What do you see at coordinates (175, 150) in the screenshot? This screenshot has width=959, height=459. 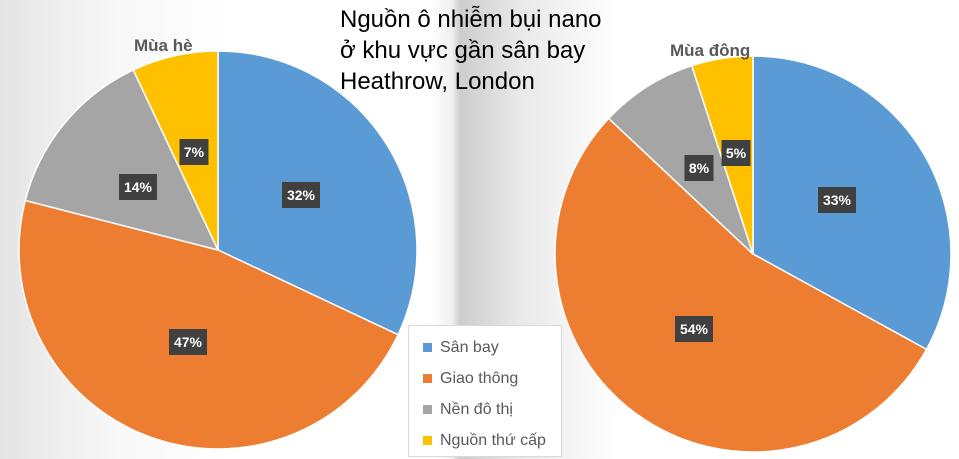 I see `pie-summer-slice-nguon-thu-cap` at bounding box center [175, 150].